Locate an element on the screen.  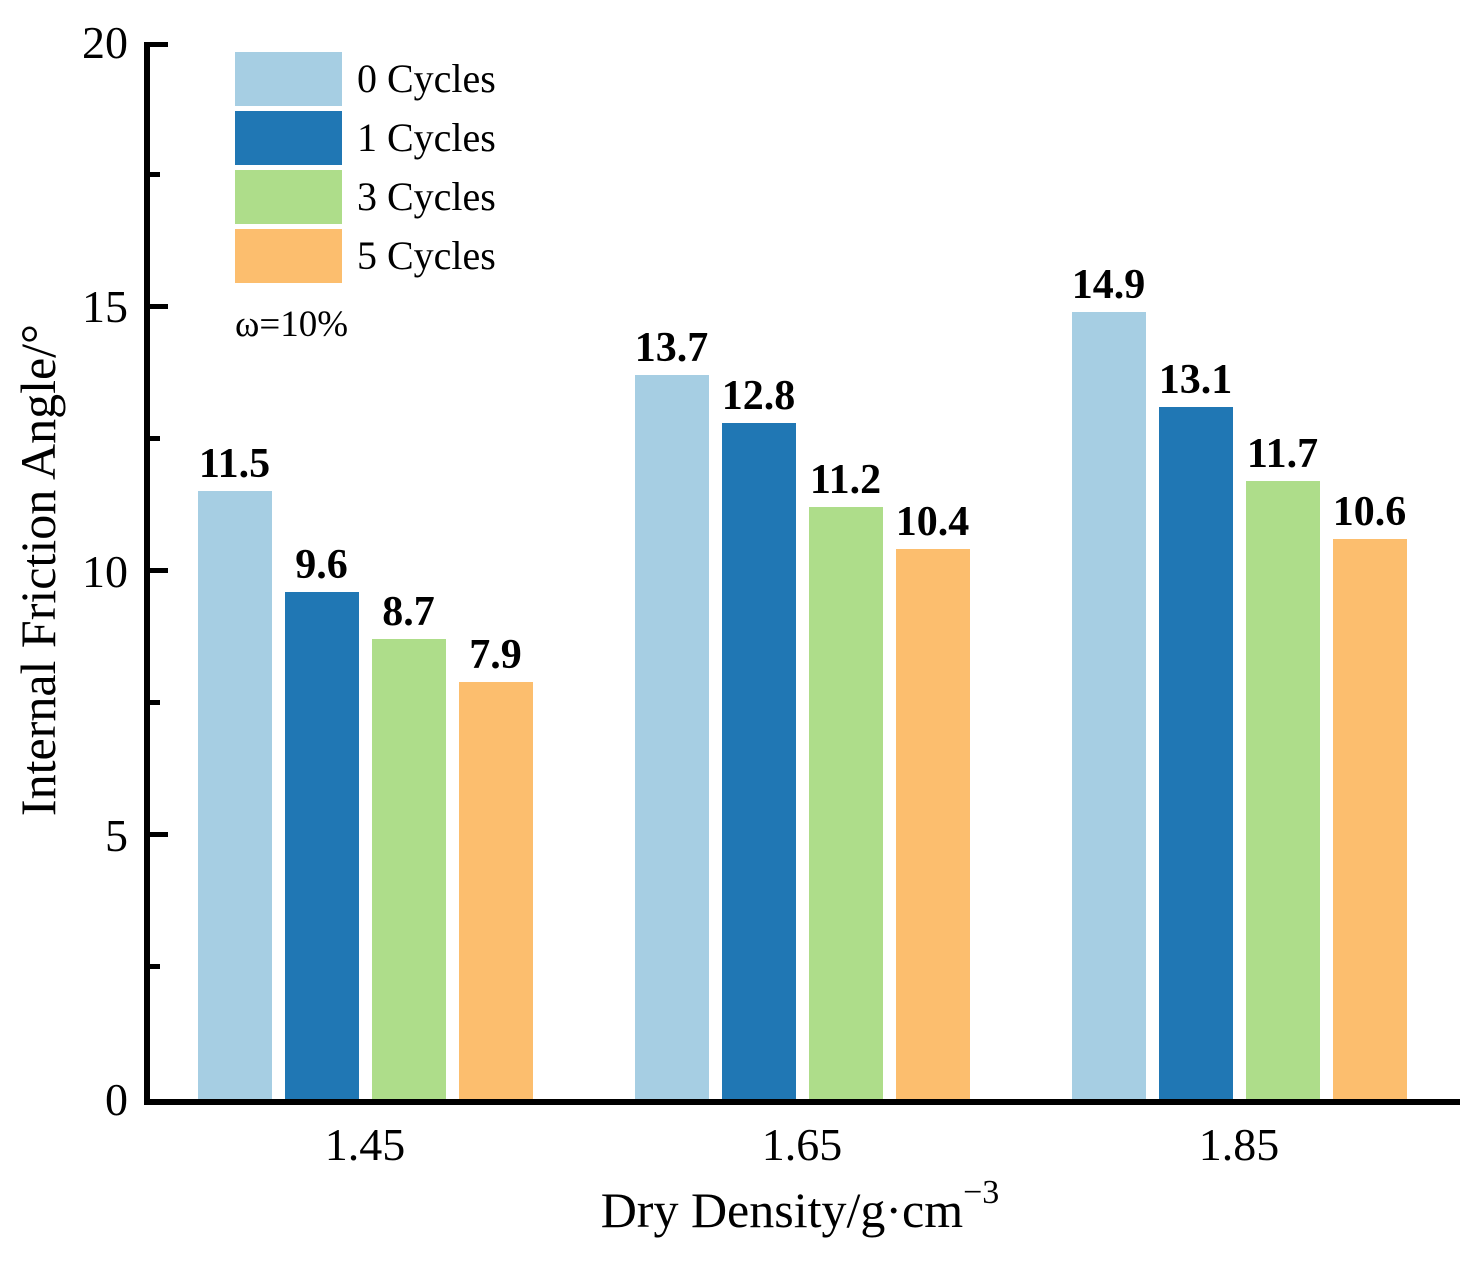
annotation-moisture-content: ω=10% is located at coordinates (292, 324).